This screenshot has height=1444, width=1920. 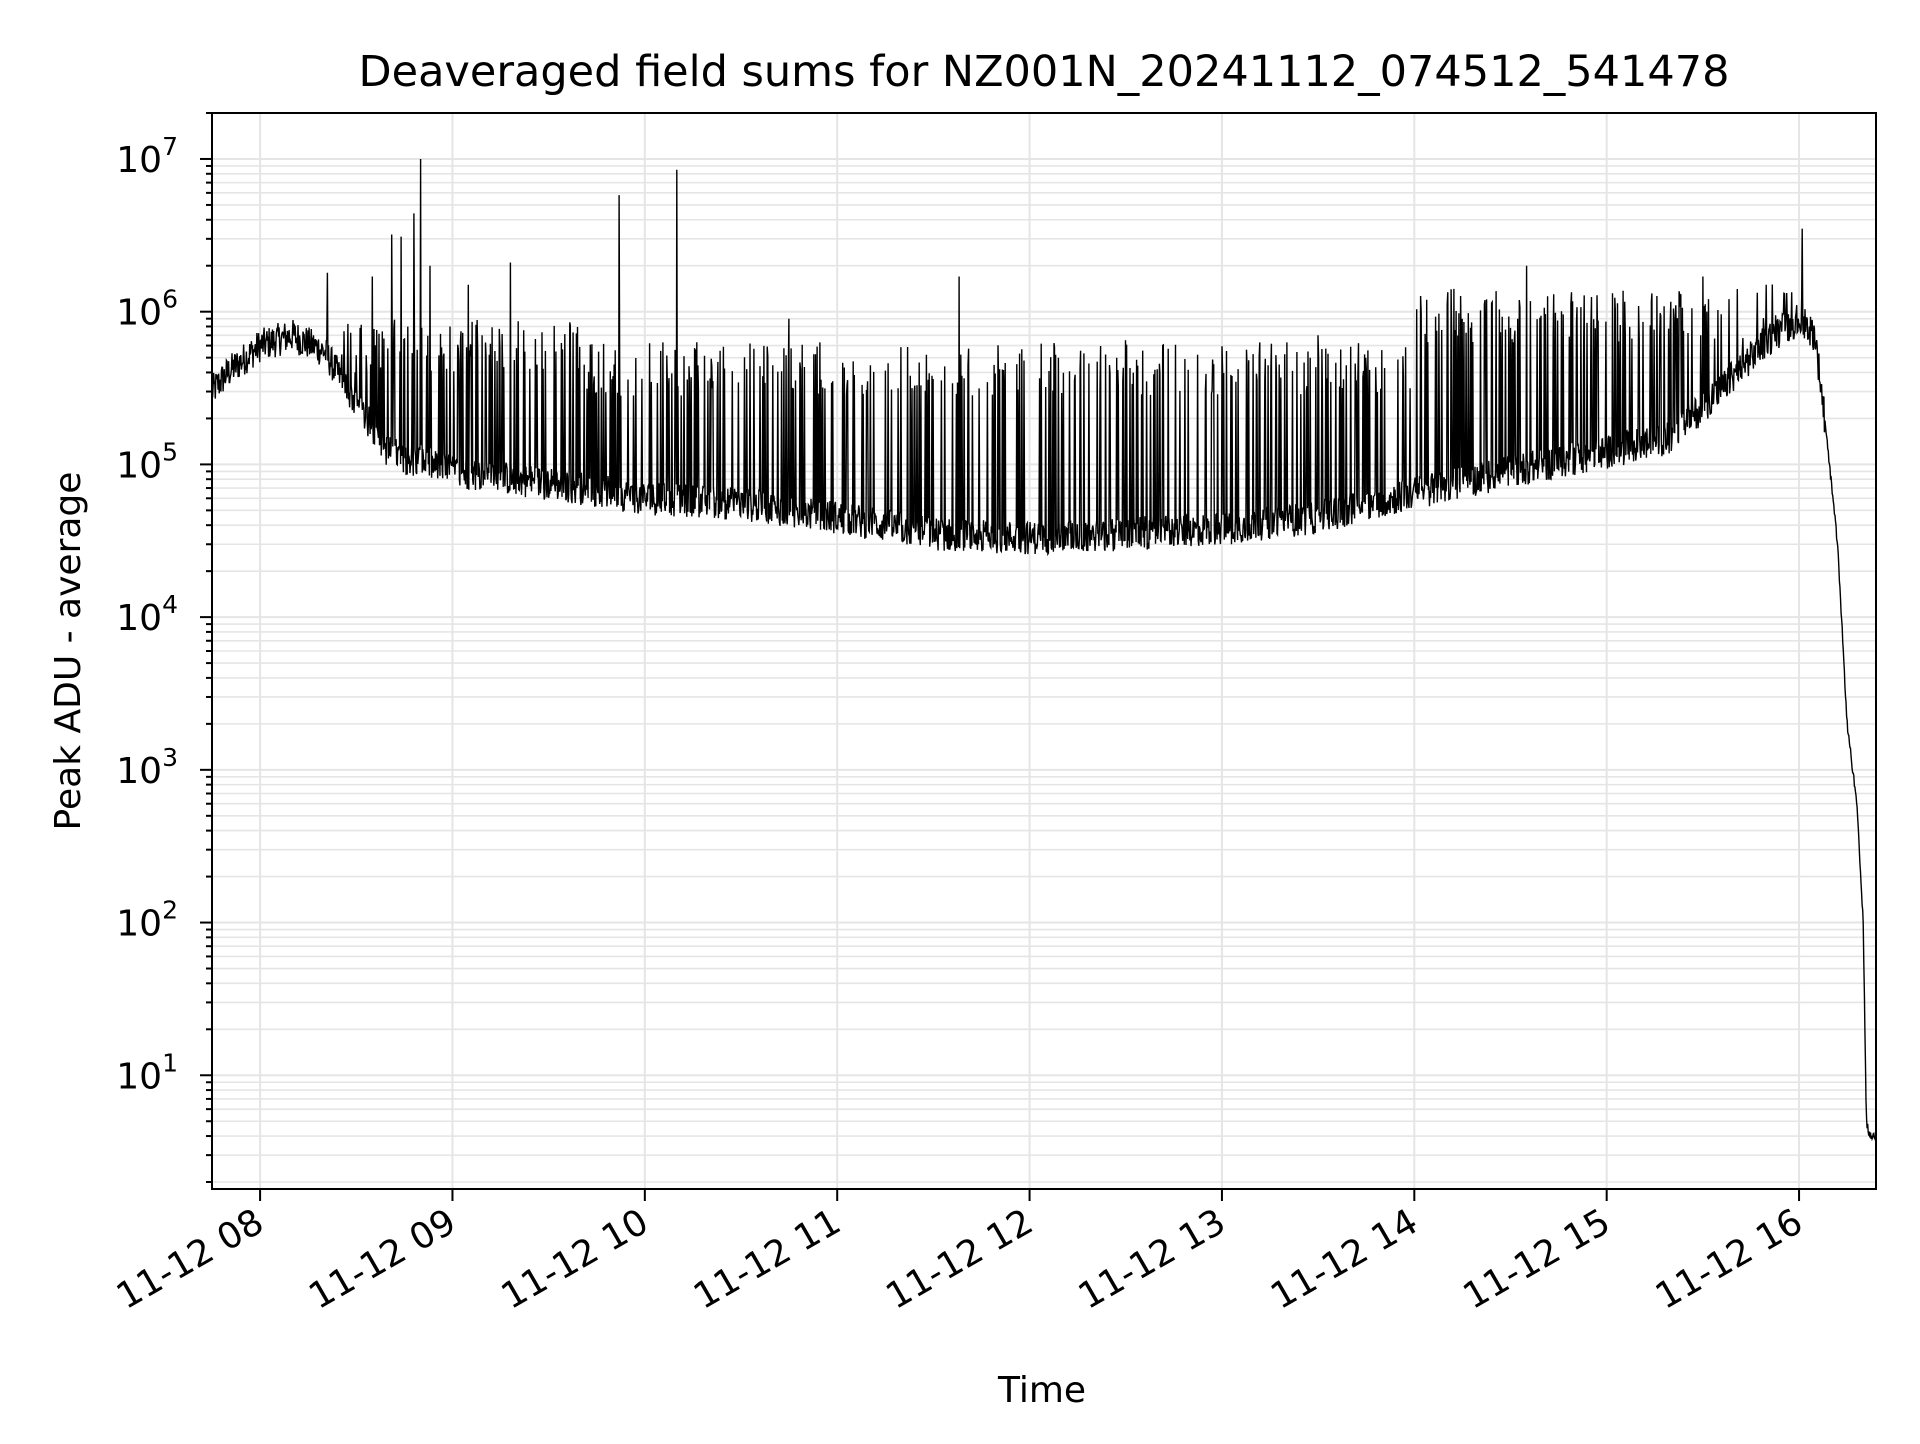 What do you see at coordinates (170, 299) in the screenshot?
I see `y-tick-exponent: 6` at bounding box center [170, 299].